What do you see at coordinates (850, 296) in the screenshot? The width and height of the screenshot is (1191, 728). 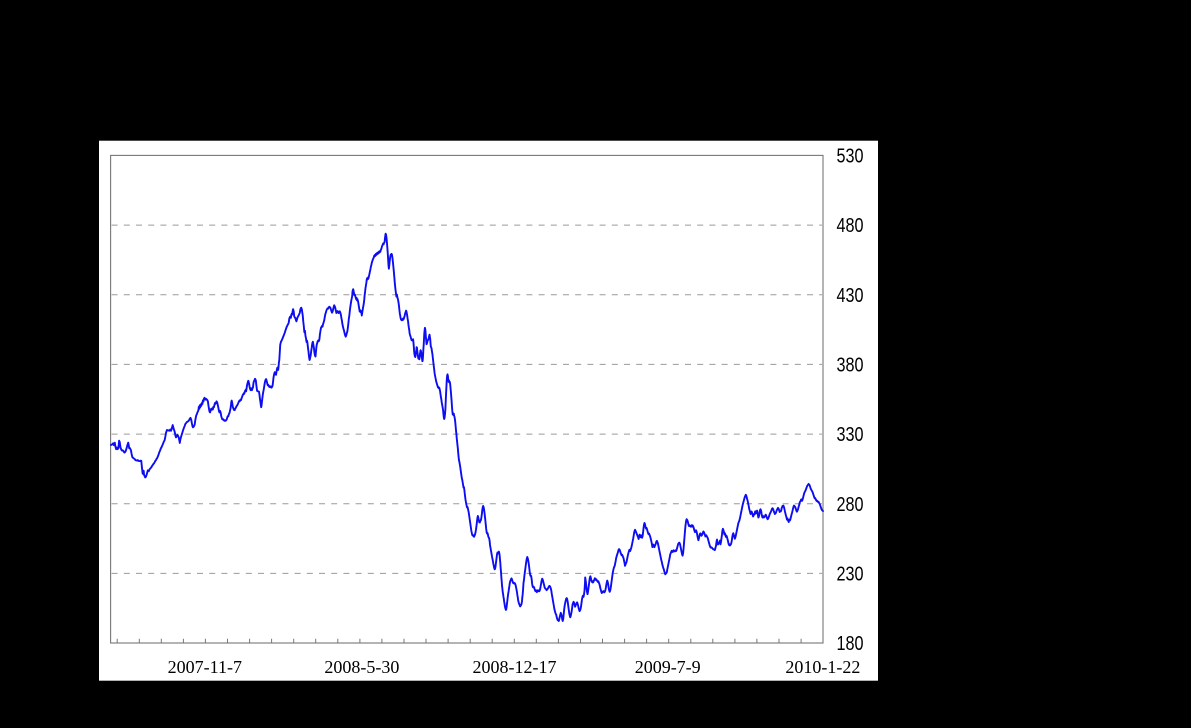 I see `svg-text: 430` at bounding box center [850, 296].